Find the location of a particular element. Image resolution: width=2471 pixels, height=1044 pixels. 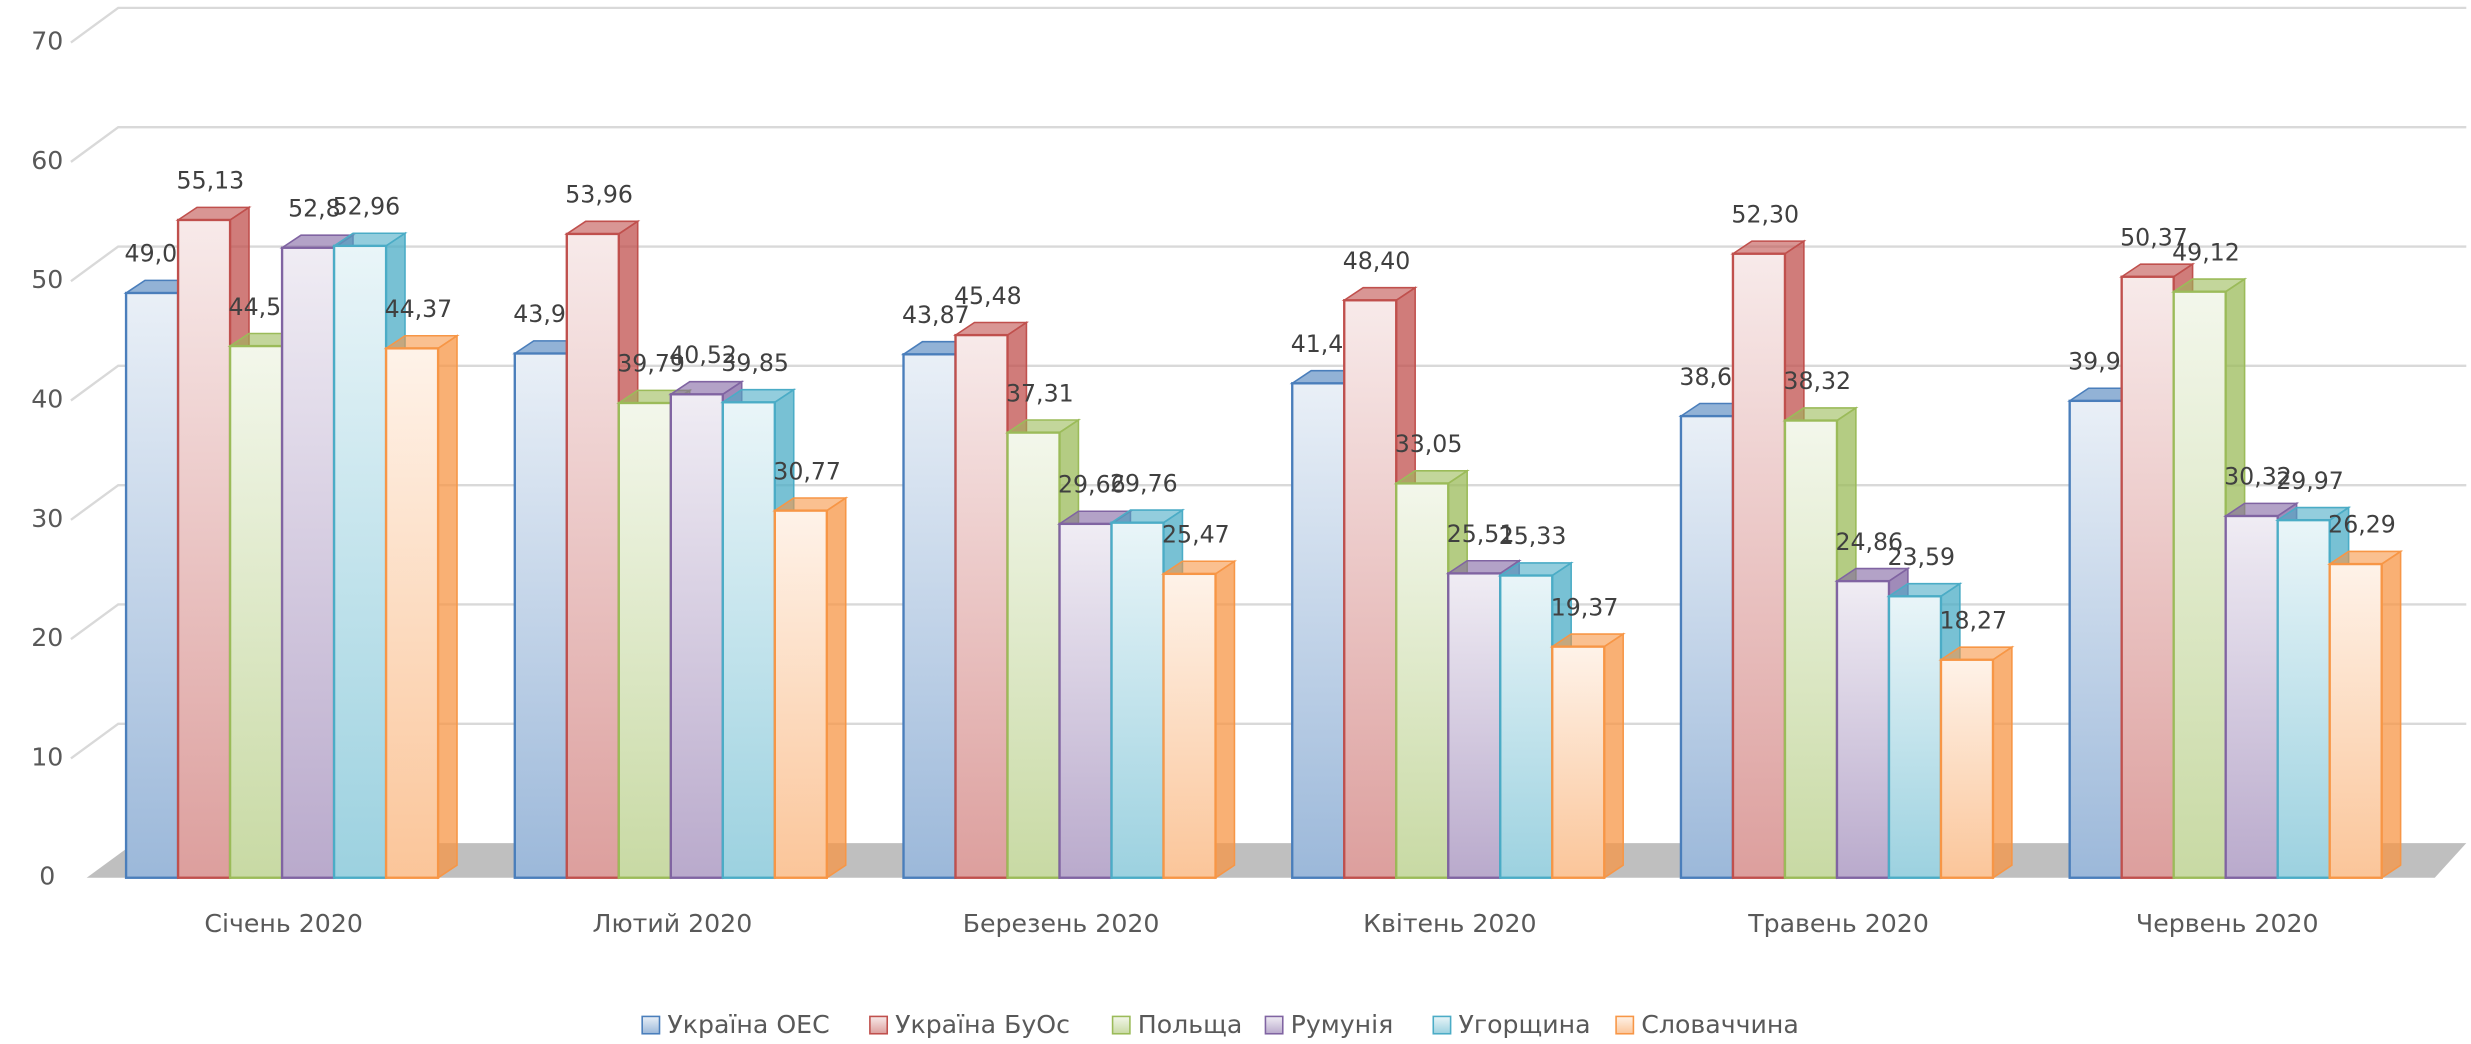

data-label: 29,97 is located at coordinates (2310, 481).